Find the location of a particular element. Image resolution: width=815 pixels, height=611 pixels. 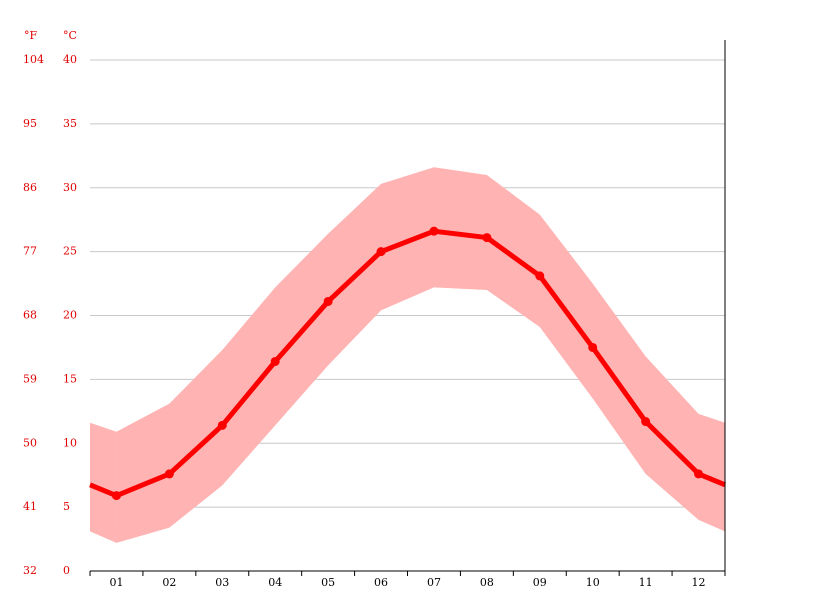

y-tick-label: 35 is located at coordinates (70, 123).